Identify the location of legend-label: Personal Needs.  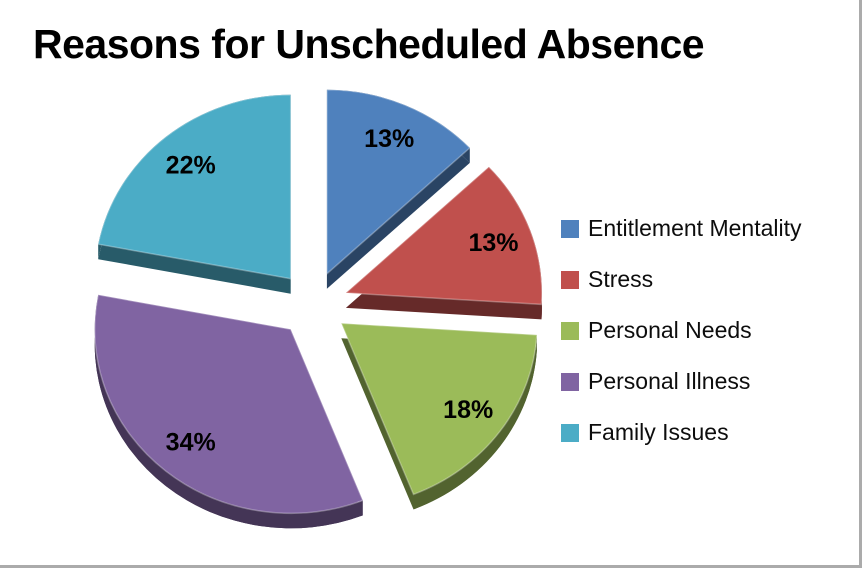
(670, 330).